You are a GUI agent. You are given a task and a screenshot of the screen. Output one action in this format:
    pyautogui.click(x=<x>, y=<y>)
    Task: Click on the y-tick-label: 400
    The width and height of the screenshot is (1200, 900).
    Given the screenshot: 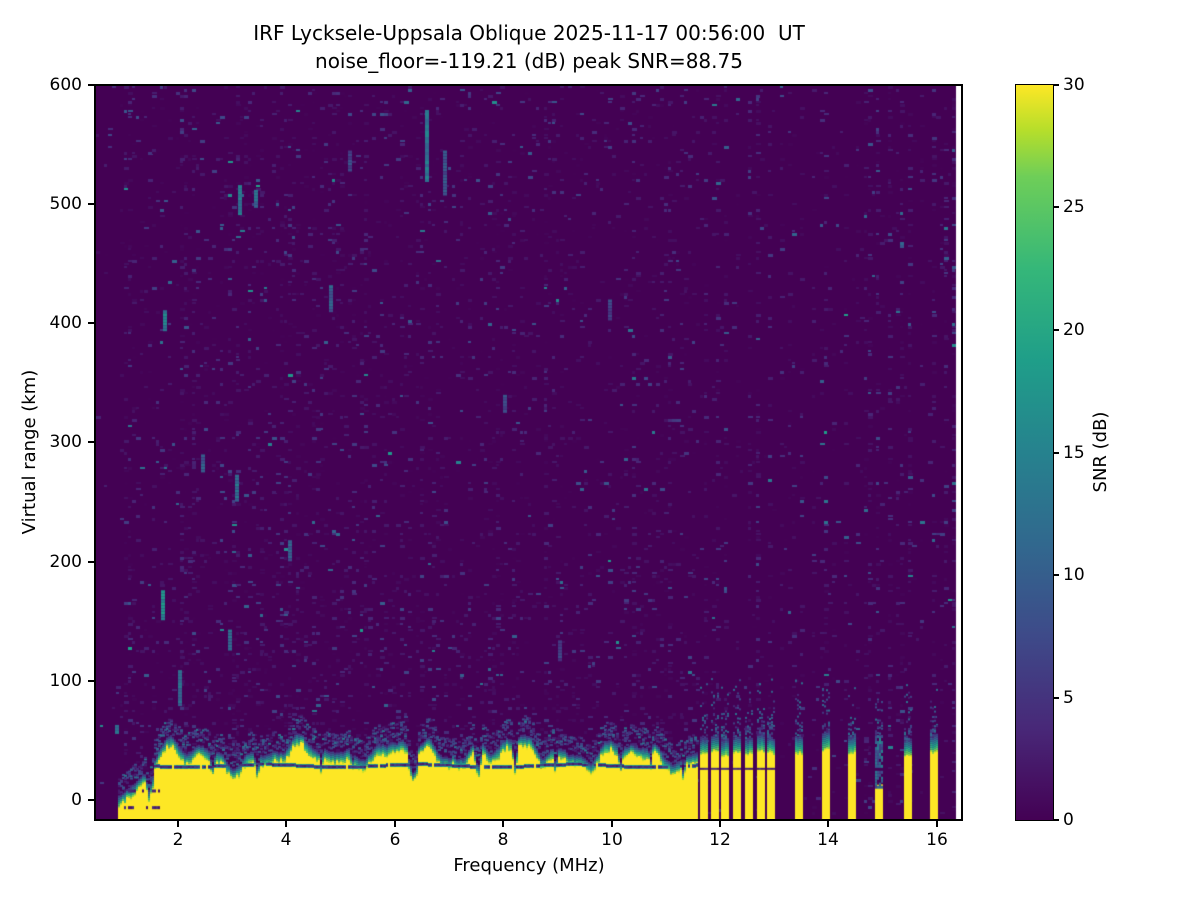 What is the action you would take?
    pyautogui.click(x=65, y=323)
    